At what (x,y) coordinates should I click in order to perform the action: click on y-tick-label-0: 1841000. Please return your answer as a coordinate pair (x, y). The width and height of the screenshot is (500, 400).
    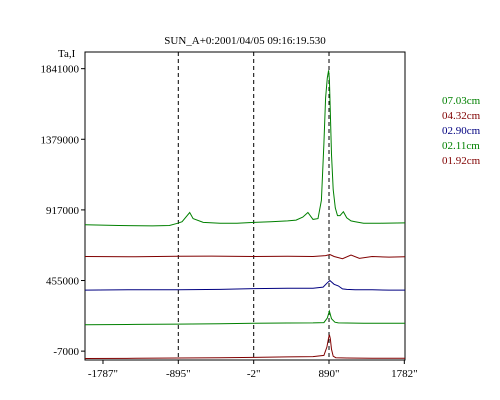
    Looking at the image, I should click on (60, 70).